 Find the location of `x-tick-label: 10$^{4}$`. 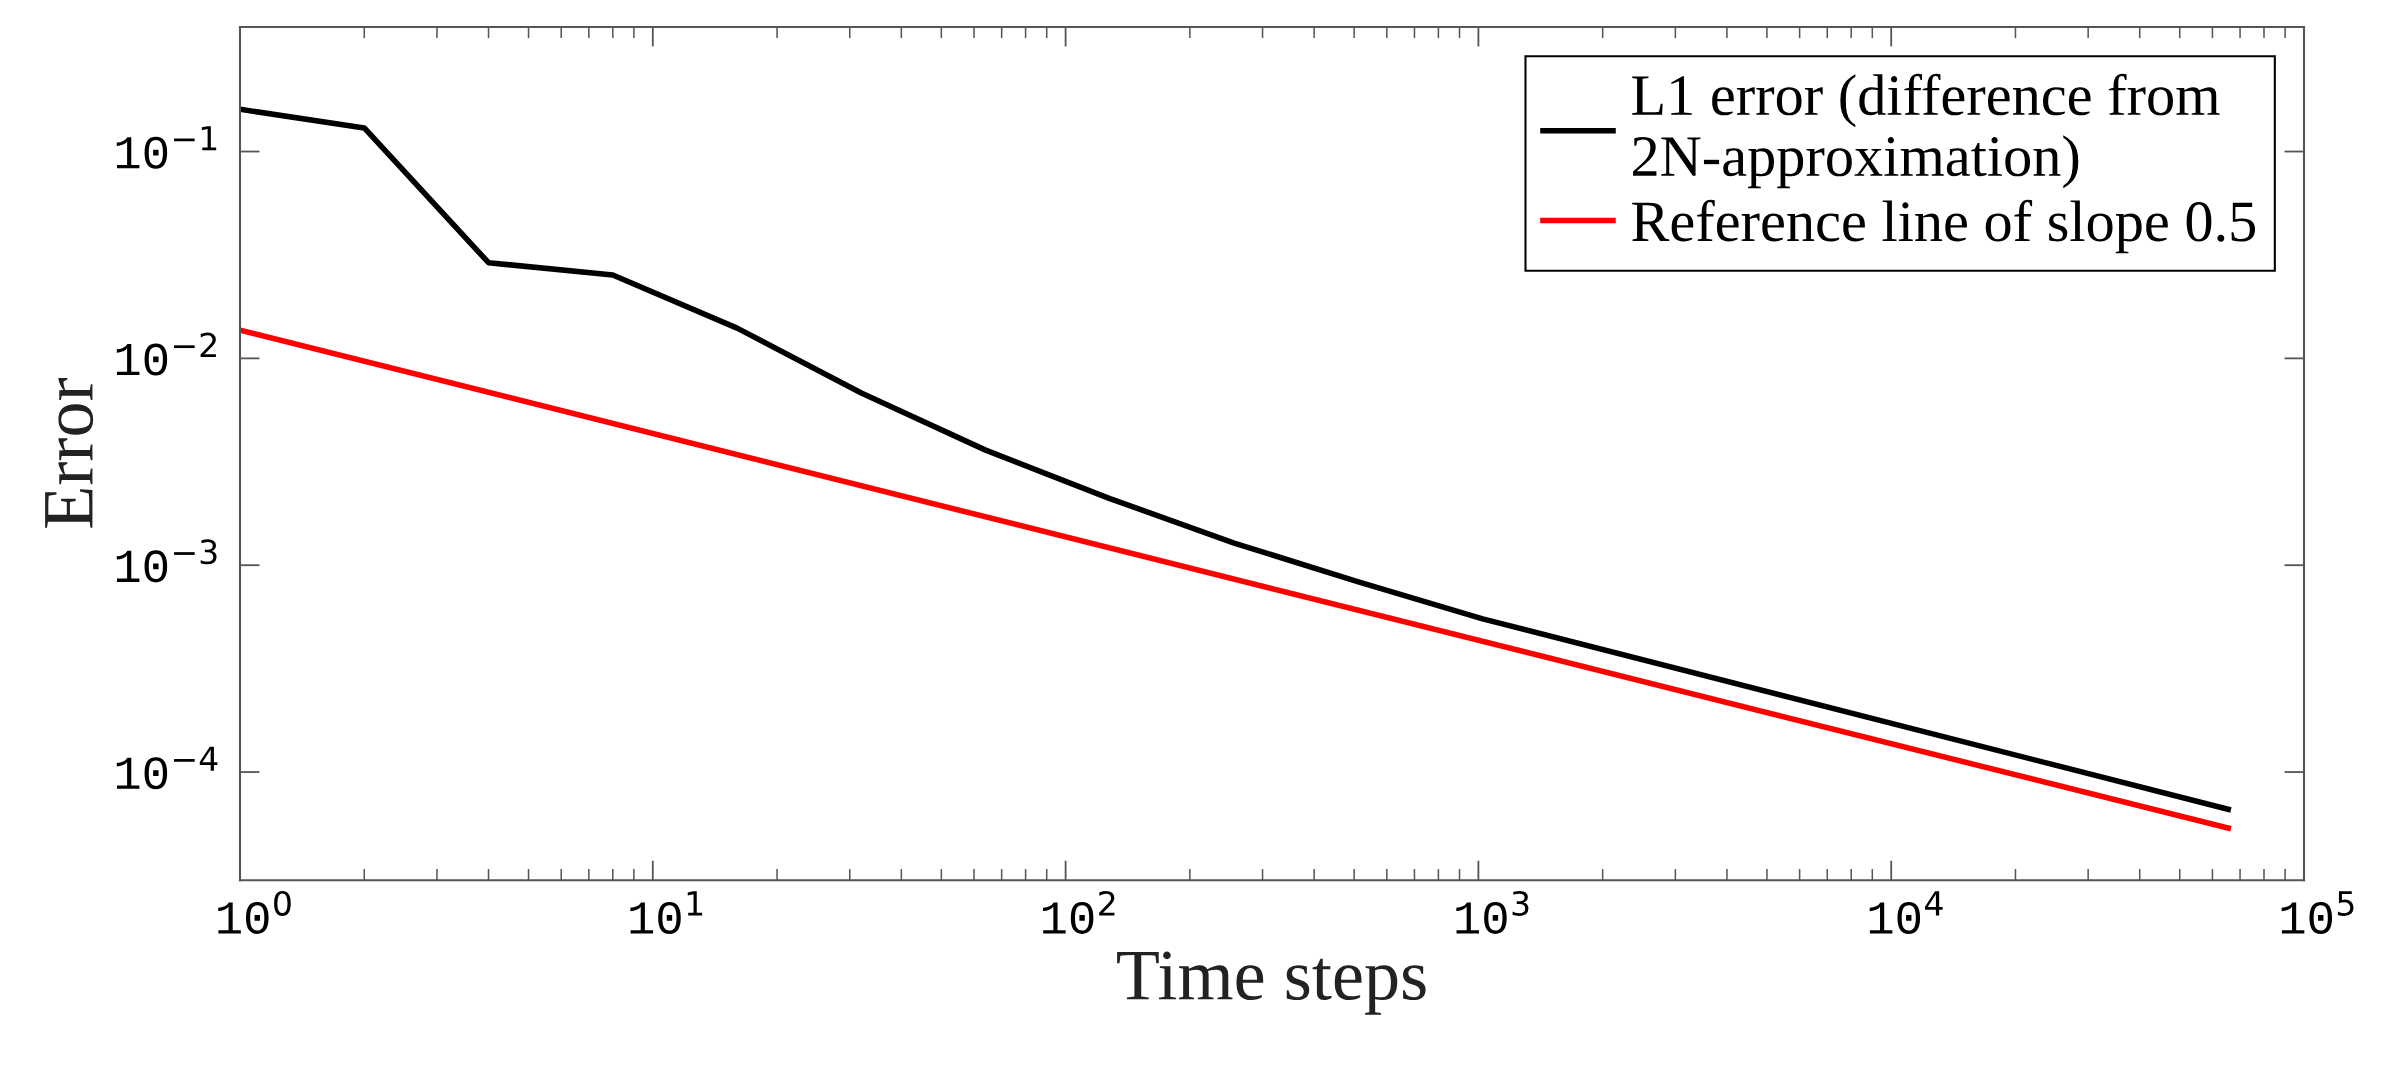

x-tick-label: 10$^{4}$ is located at coordinates (1906, 913).